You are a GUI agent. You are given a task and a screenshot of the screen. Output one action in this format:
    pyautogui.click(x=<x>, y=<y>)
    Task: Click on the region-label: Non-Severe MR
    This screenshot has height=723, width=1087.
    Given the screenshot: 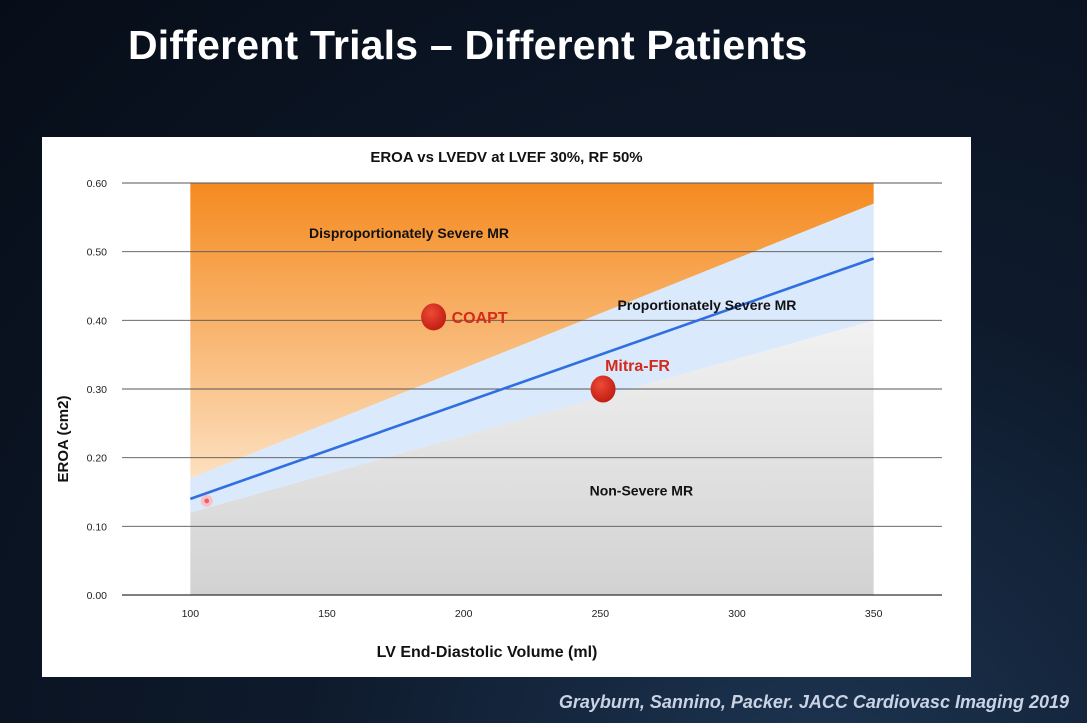 What is the action you would take?
    pyautogui.click(x=641, y=490)
    